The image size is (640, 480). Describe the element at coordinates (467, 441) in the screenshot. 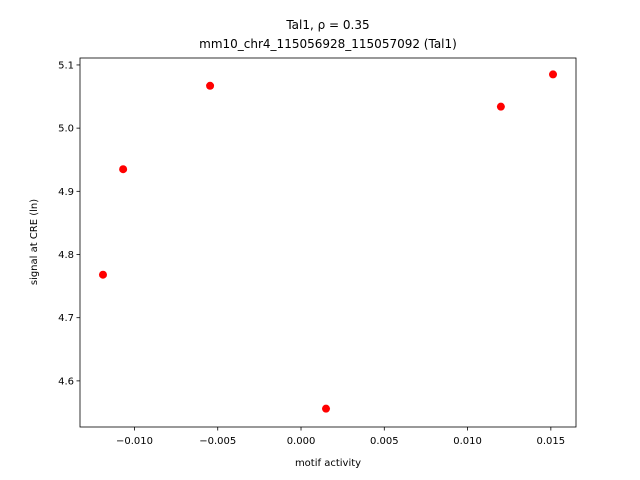

I see `x-tick-label: 0.010` at that location.